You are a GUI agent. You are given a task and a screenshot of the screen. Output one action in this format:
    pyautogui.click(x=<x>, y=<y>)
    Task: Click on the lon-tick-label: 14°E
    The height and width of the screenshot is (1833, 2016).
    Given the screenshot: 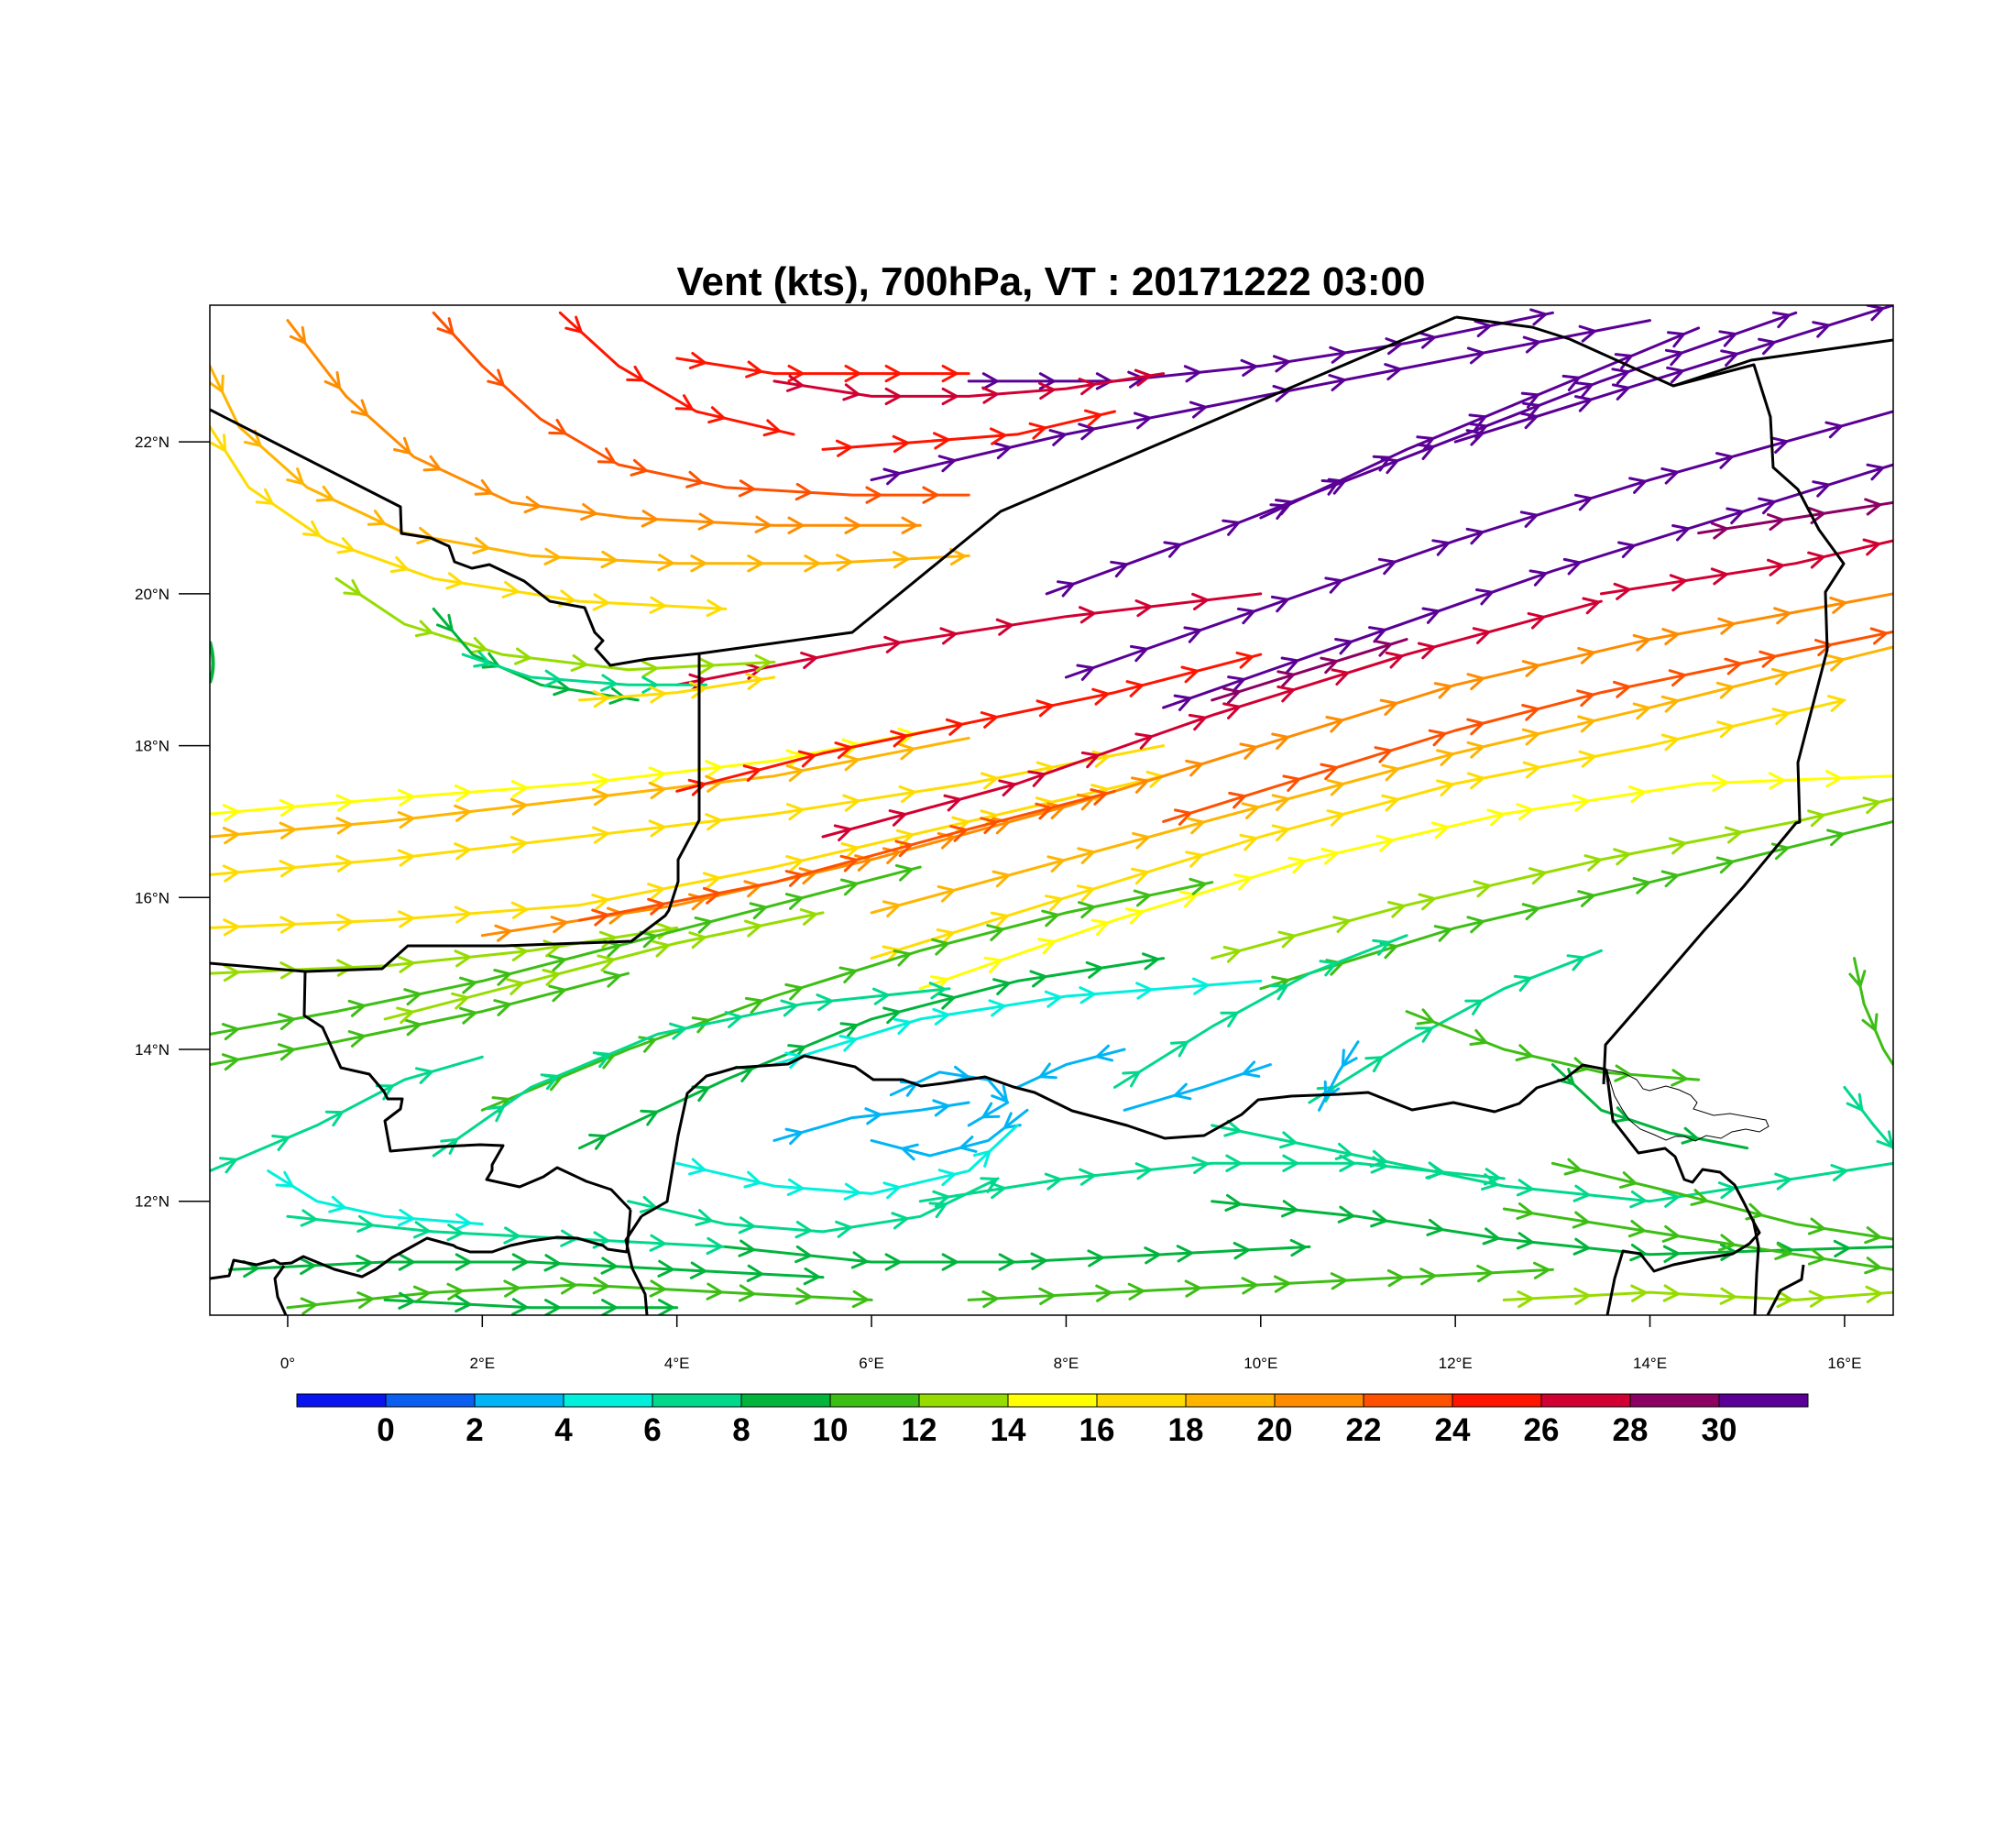 What is the action you would take?
    pyautogui.click(x=1650, y=1363)
    